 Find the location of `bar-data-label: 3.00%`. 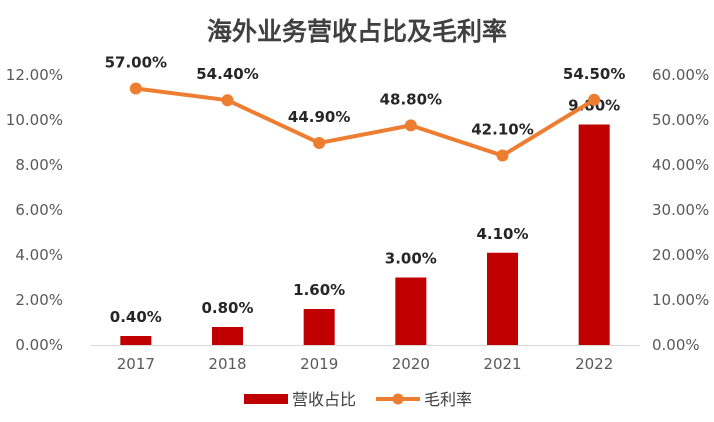

bar-data-label: 3.00% is located at coordinates (411, 259).